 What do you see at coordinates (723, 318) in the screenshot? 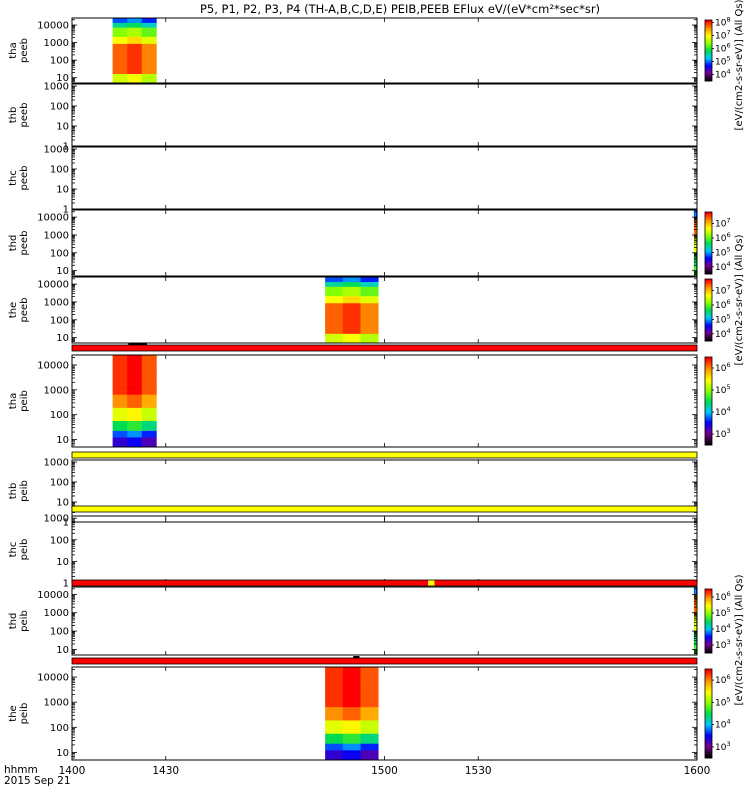
I see `colorbar-tick-label: 105` at bounding box center [723, 318].